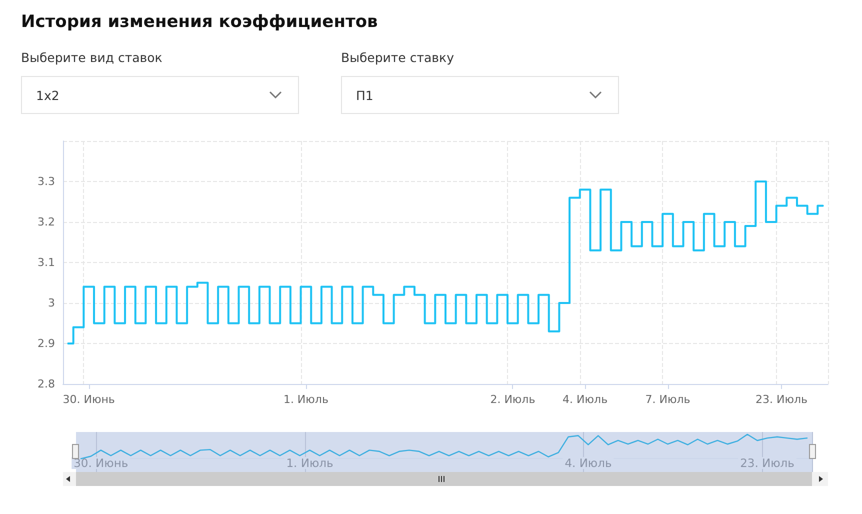 This screenshot has height=514, width=862. What do you see at coordinates (397, 57) in the screenshot?
I see `text: Выберите ставку` at bounding box center [397, 57].